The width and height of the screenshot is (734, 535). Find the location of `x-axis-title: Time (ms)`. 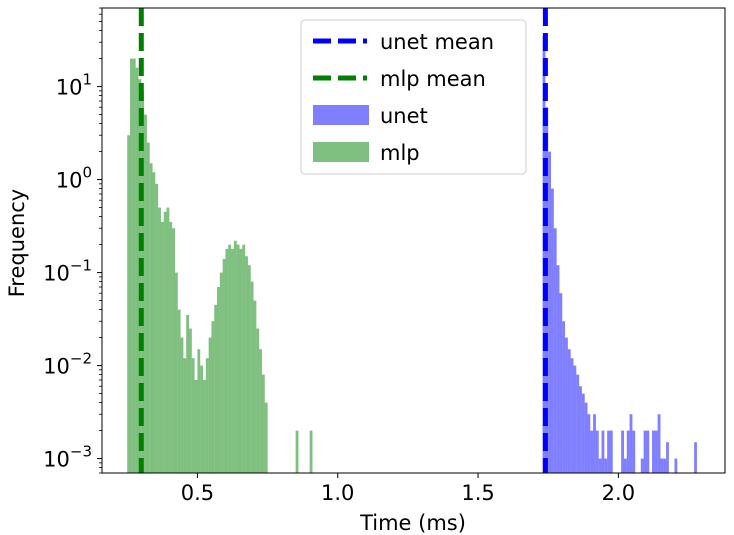

x-axis-title: Time (ms) is located at coordinates (412, 523).